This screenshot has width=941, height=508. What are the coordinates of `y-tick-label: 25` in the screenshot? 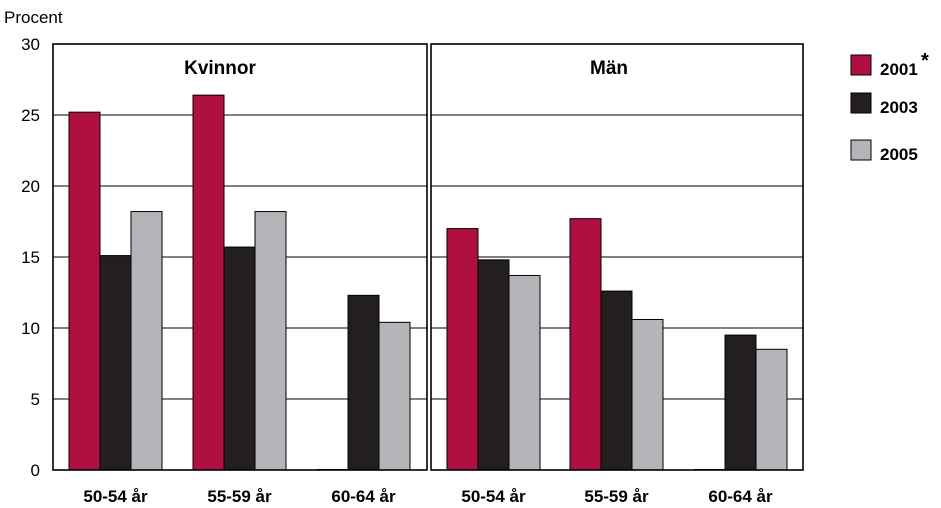 It's located at (30, 115).